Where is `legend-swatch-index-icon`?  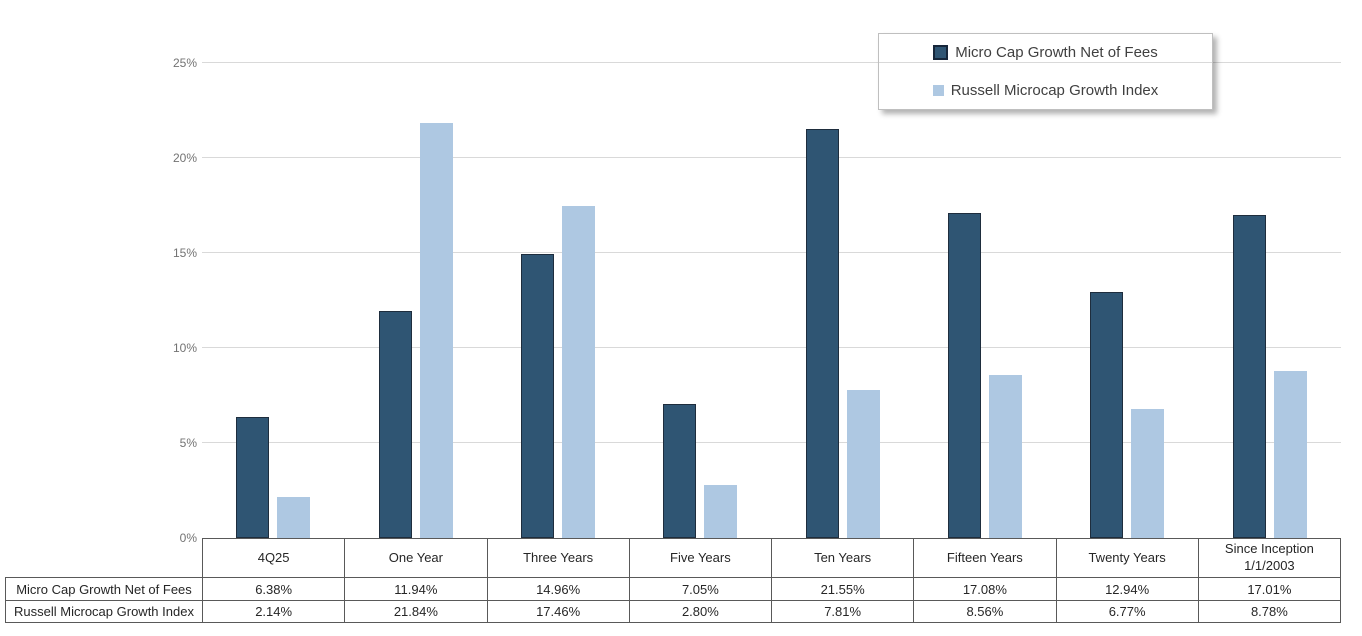 legend-swatch-index-icon is located at coordinates (938, 90).